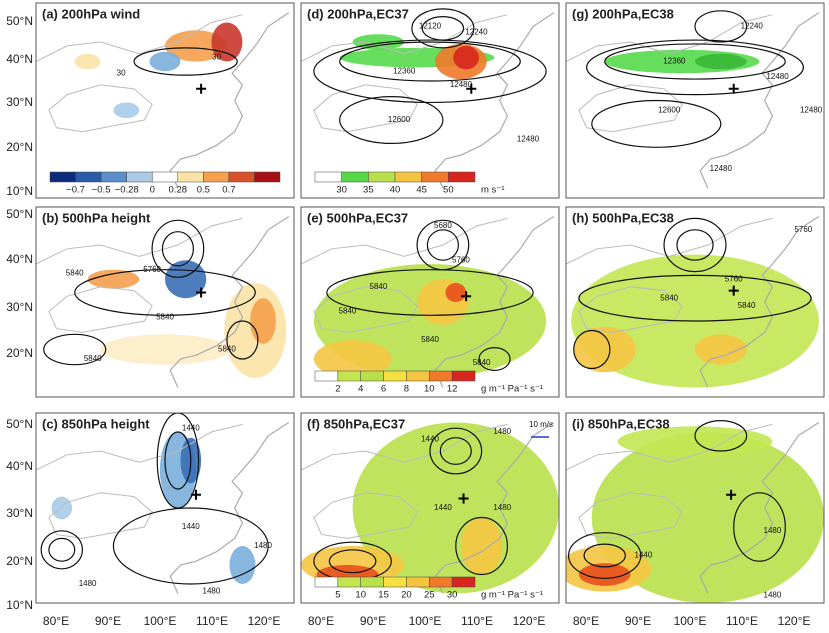 Image resolution: width=829 pixels, height=633 pixels. Describe the element at coordinates (357, 217) in the screenshot. I see `panel-title: (e) 500hPa,EC37` at that location.